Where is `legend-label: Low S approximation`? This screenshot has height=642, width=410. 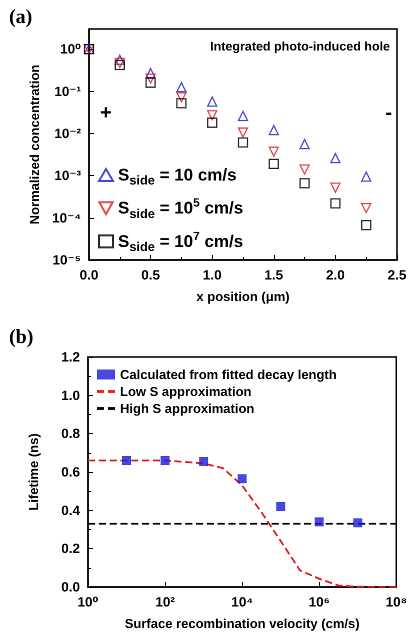
legend-label: Low S approximation is located at coordinates (186, 391).